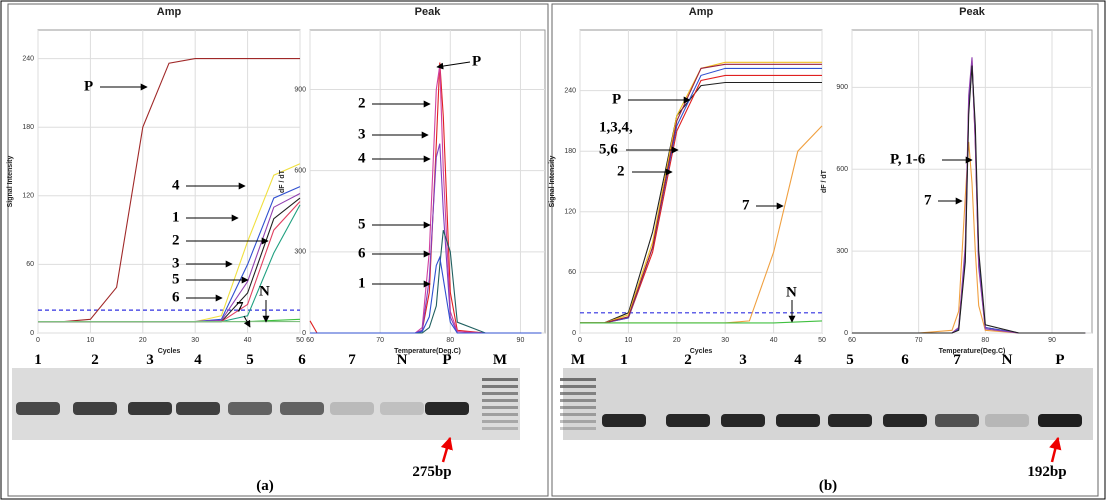  Describe the element at coordinates (850, 360) in the screenshot. I see `lane-label: 5` at that location.